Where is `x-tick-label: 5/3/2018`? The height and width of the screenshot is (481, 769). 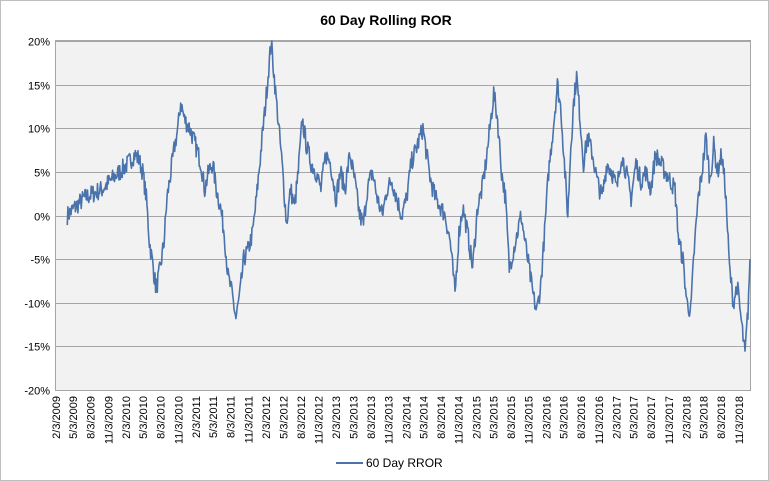
x-tick-label: 5/3/2018 is located at coordinates (705, 417).